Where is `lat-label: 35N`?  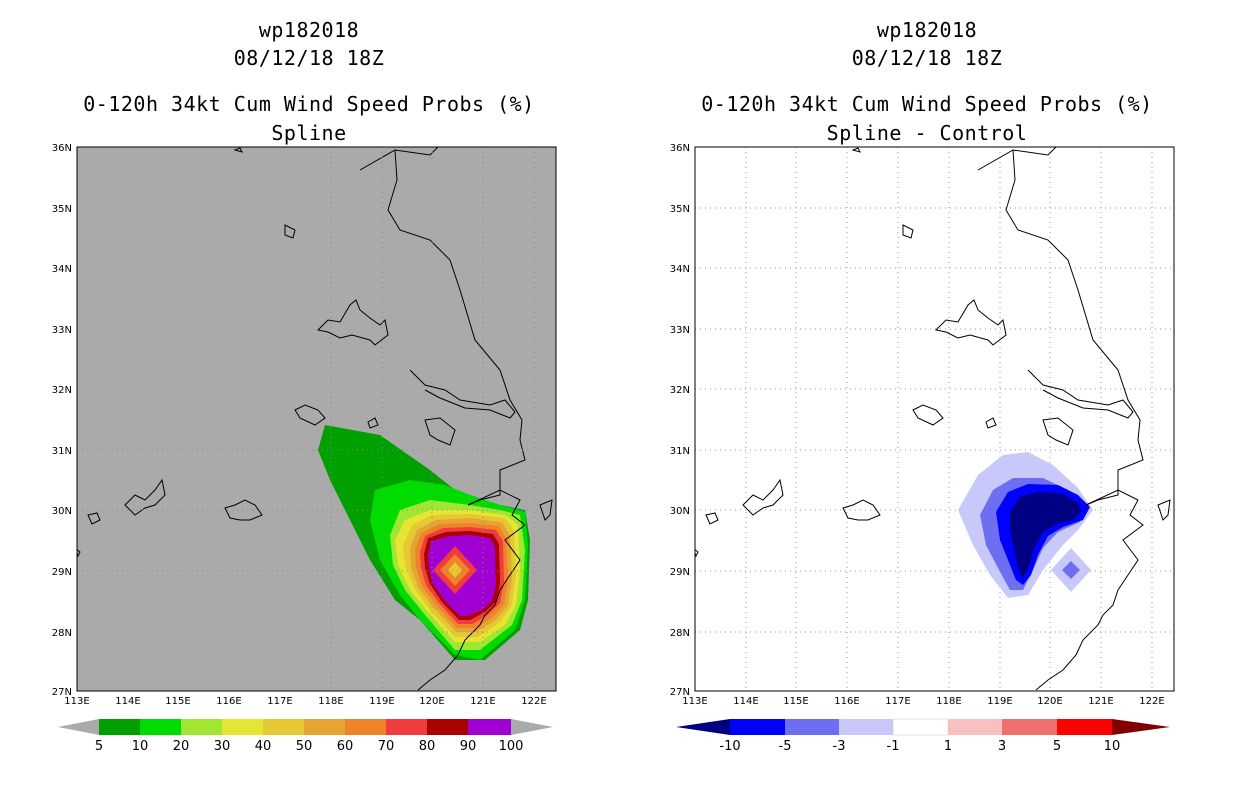
lat-label: 35N is located at coordinates (680, 209).